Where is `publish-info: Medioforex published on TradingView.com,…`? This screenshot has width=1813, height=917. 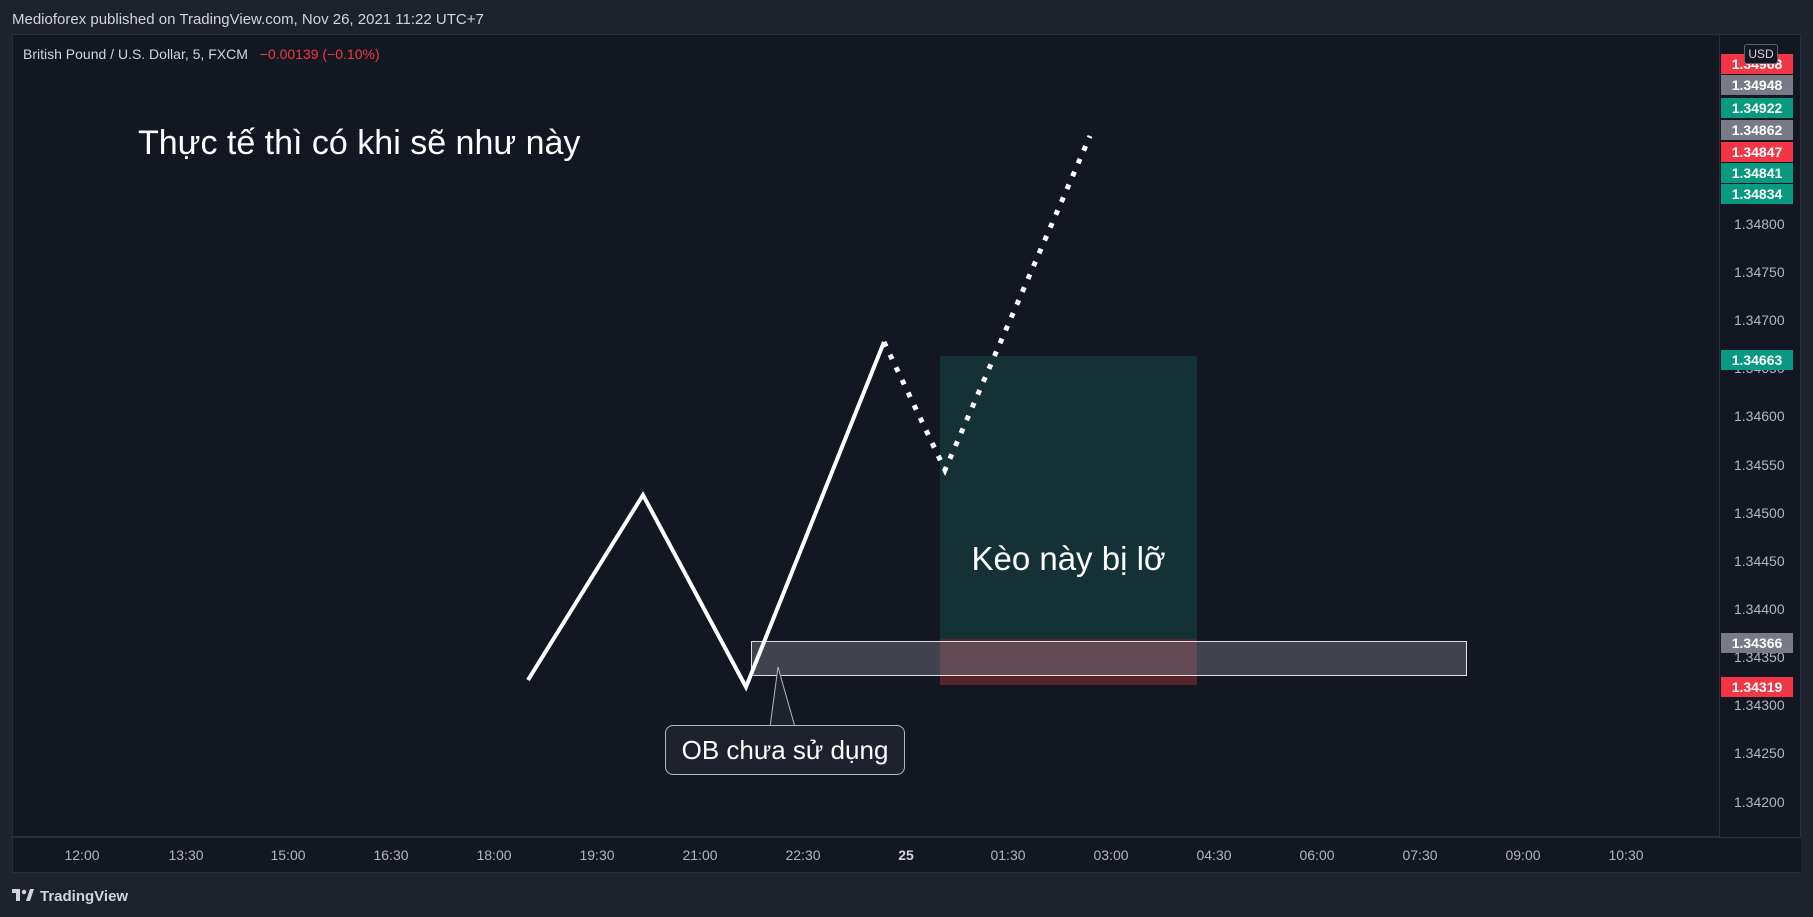
publish-info: Medioforex published on TradingView.com,… is located at coordinates (248, 19).